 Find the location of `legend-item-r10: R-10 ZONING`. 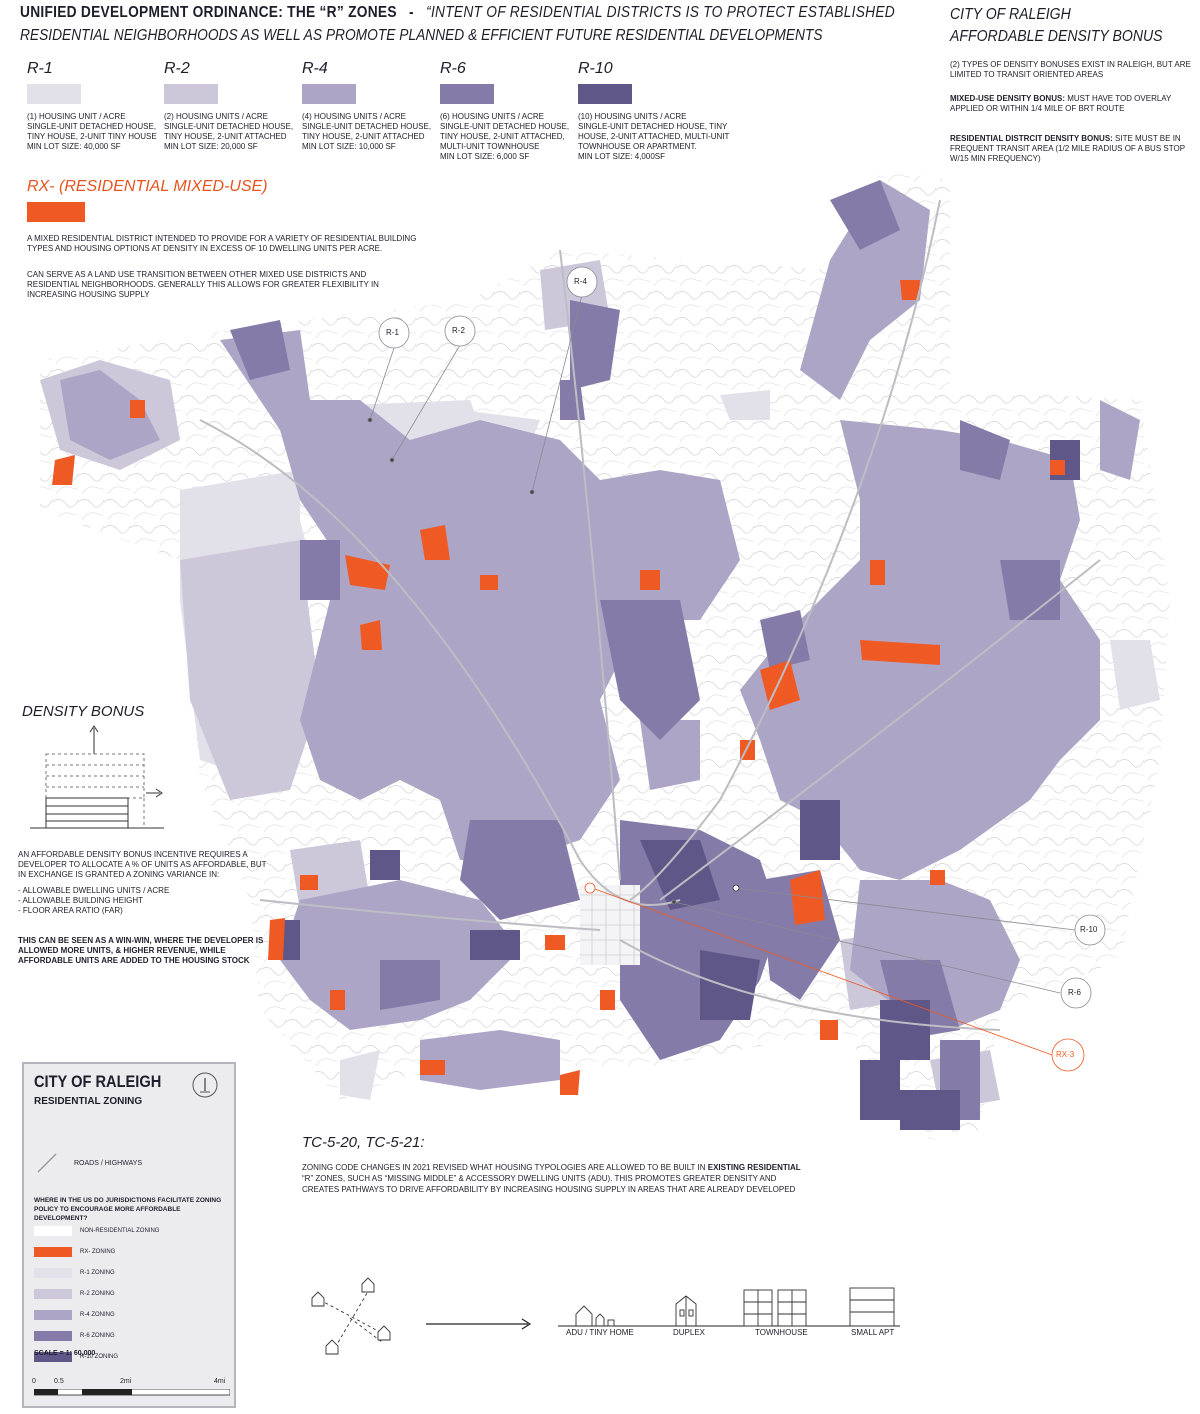

legend-item-r10: R-10 ZONING is located at coordinates (76, 1357).